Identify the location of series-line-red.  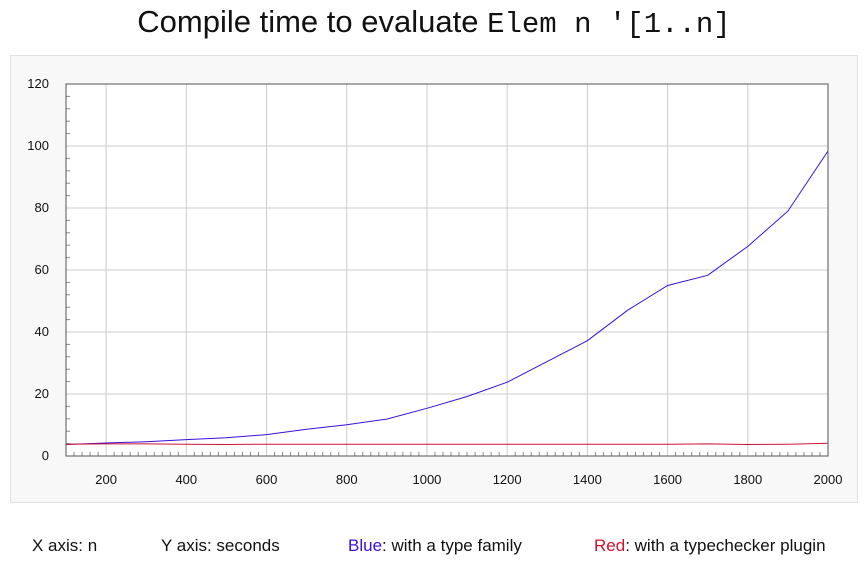
(447, 444).